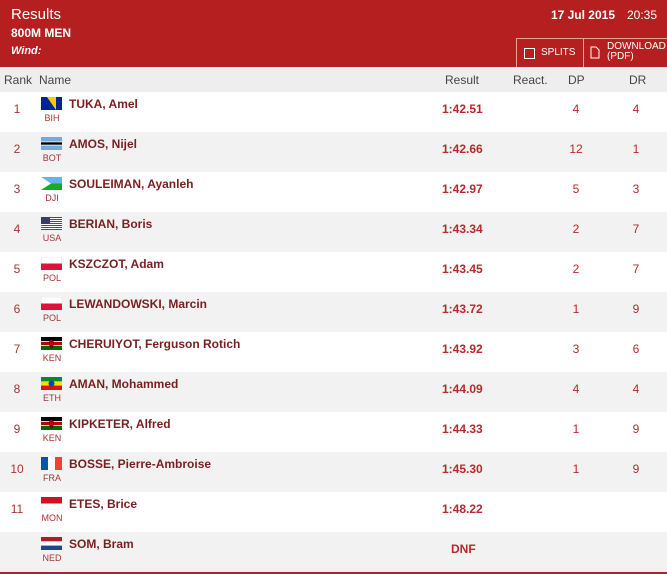 The width and height of the screenshot is (667, 574). Describe the element at coordinates (576, 349) in the screenshot. I see `dp: 3` at that location.